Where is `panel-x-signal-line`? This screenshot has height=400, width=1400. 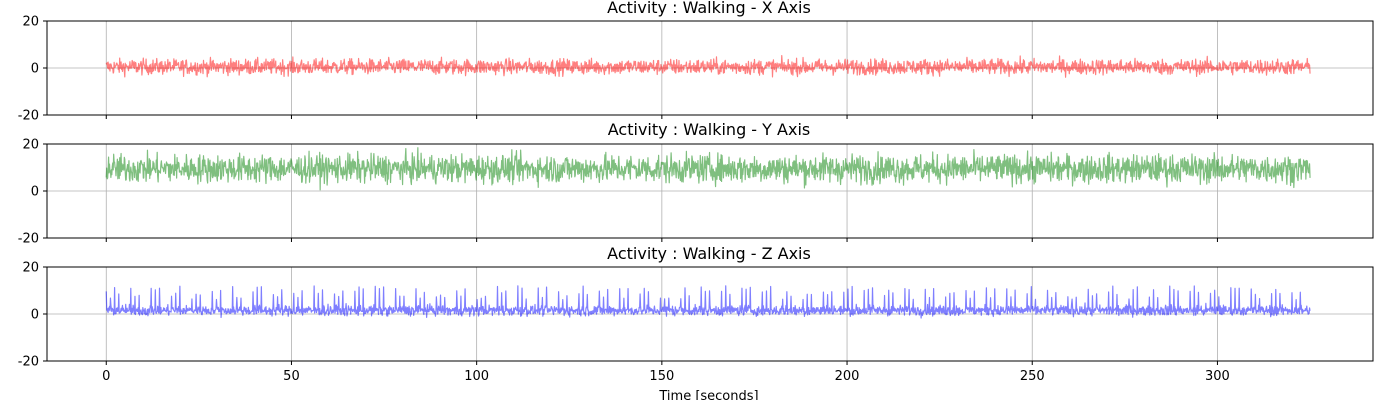 panel-x-signal-line is located at coordinates (708, 66).